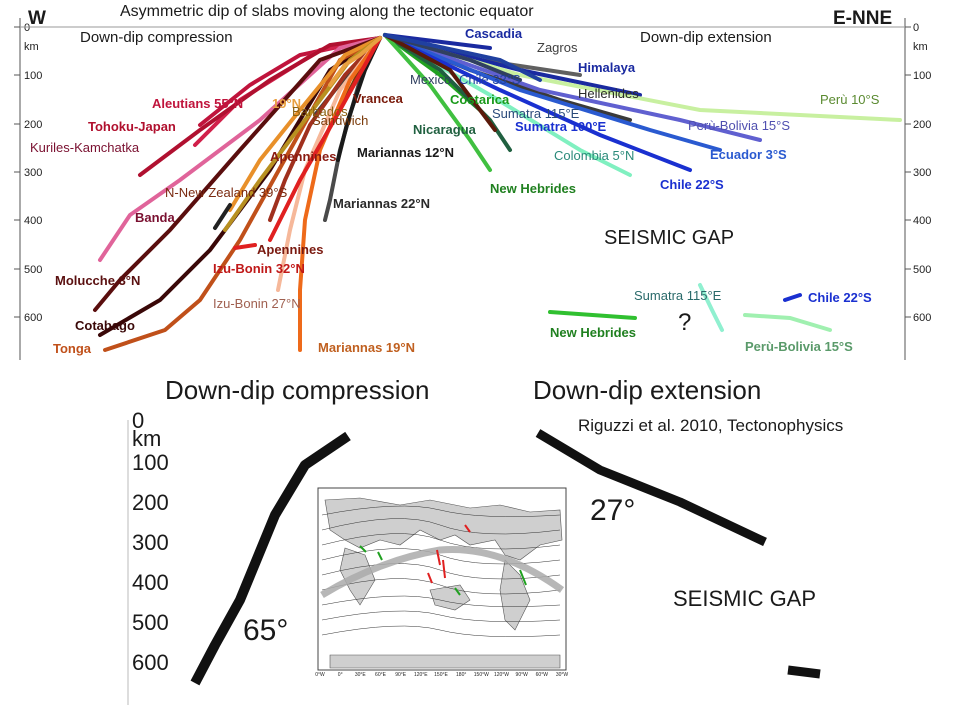 The height and width of the screenshot is (725, 960). I want to click on bottom-depth-400: 400, so click(150, 582).